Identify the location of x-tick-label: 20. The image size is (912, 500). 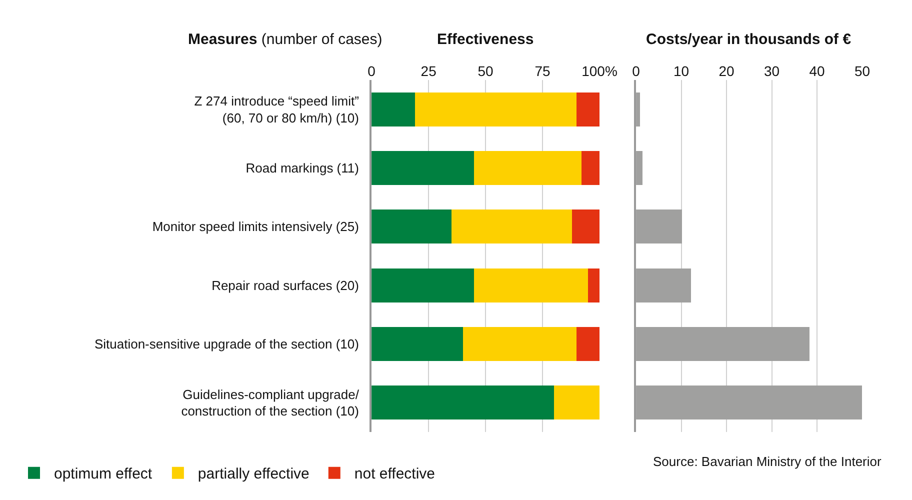
(726, 71).